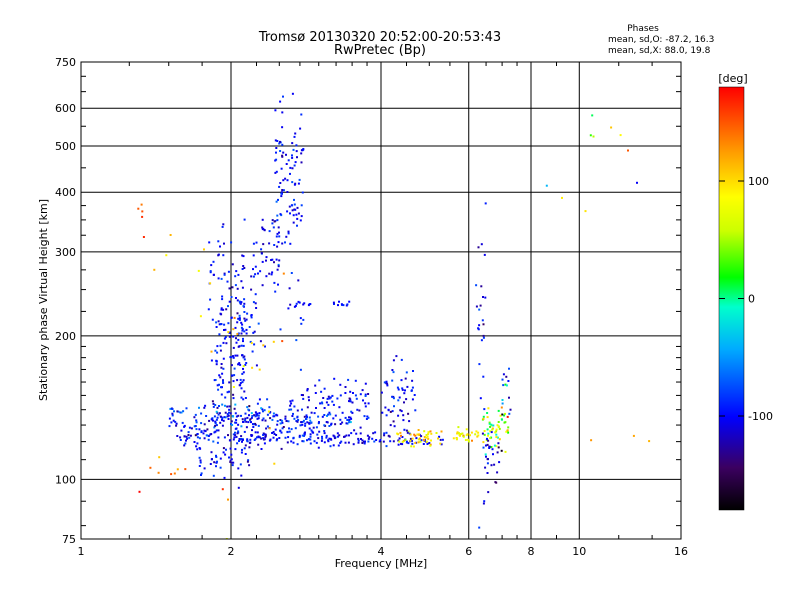  Describe the element at coordinates (732, 78) in the screenshot. I see `colorbar-label: [deg]` at that location.